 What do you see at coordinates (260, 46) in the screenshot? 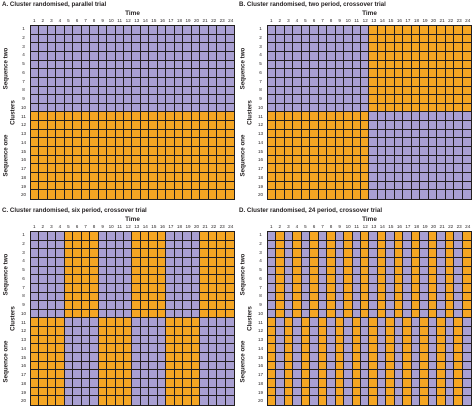
I see `cluster-tick-label: 3` at bounding box center [260, 46].